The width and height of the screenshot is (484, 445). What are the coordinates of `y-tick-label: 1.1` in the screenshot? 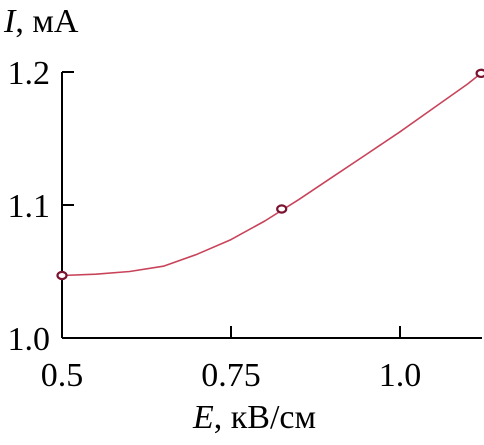 It's located at (29, 206).